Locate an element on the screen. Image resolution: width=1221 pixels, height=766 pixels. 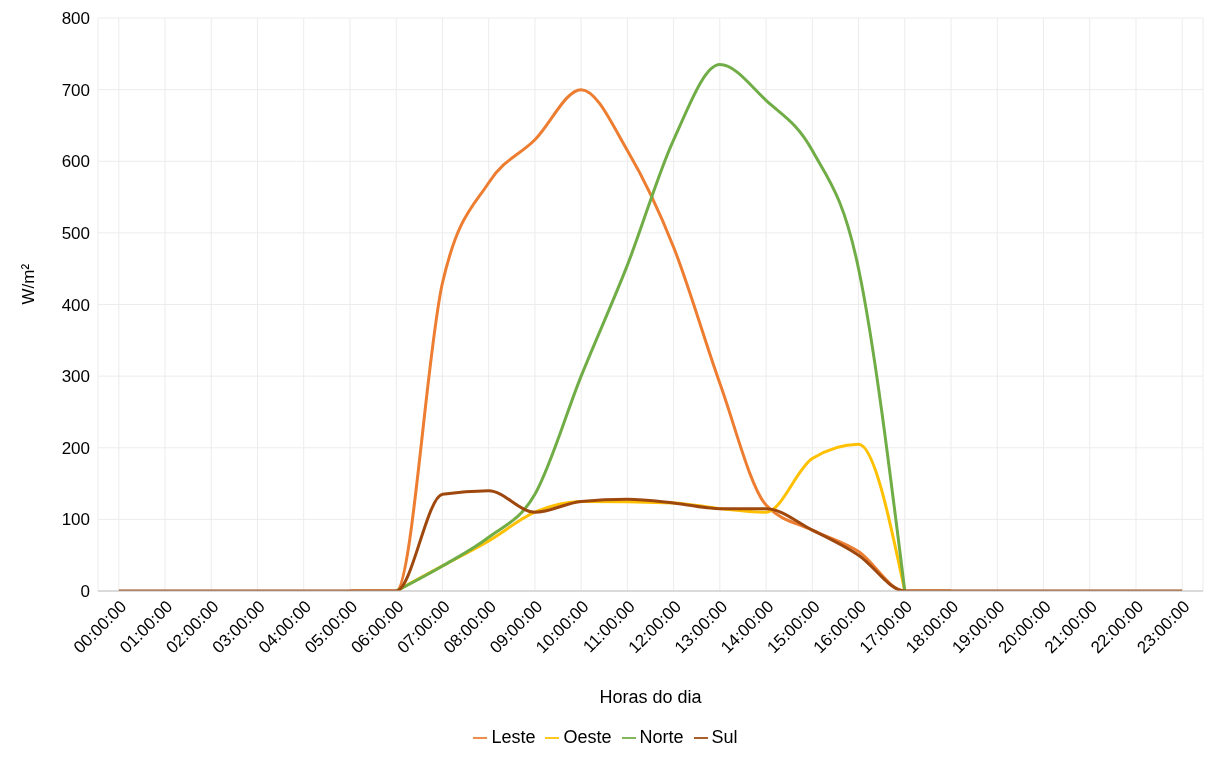
y-axis-title: W/m² is located at coordinates (29, 284).